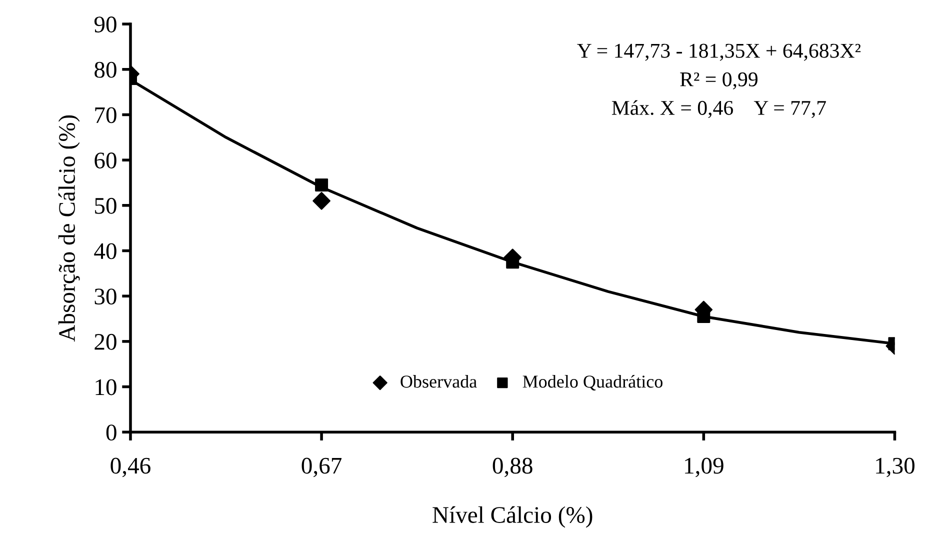 The image size is (932, 559). Describe the element at coordinates (105, 70) in the screenshot. I see `y-tick-label: 80` at that location.